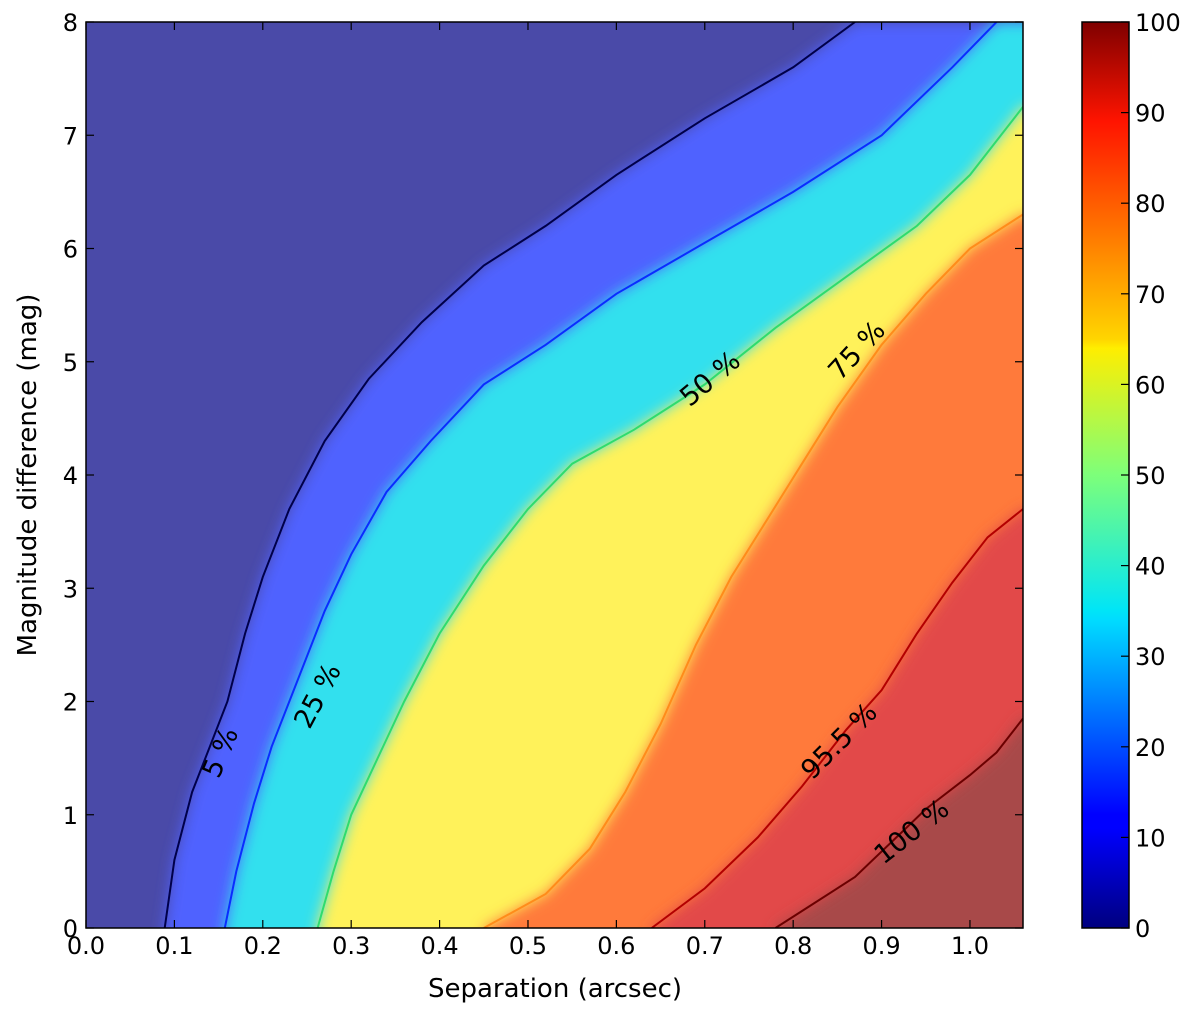  What do you see at coordinates (1150, 657) in the screenshot?
I see `colorbar-tick-label: 30` at bounding box center [1150, 657].